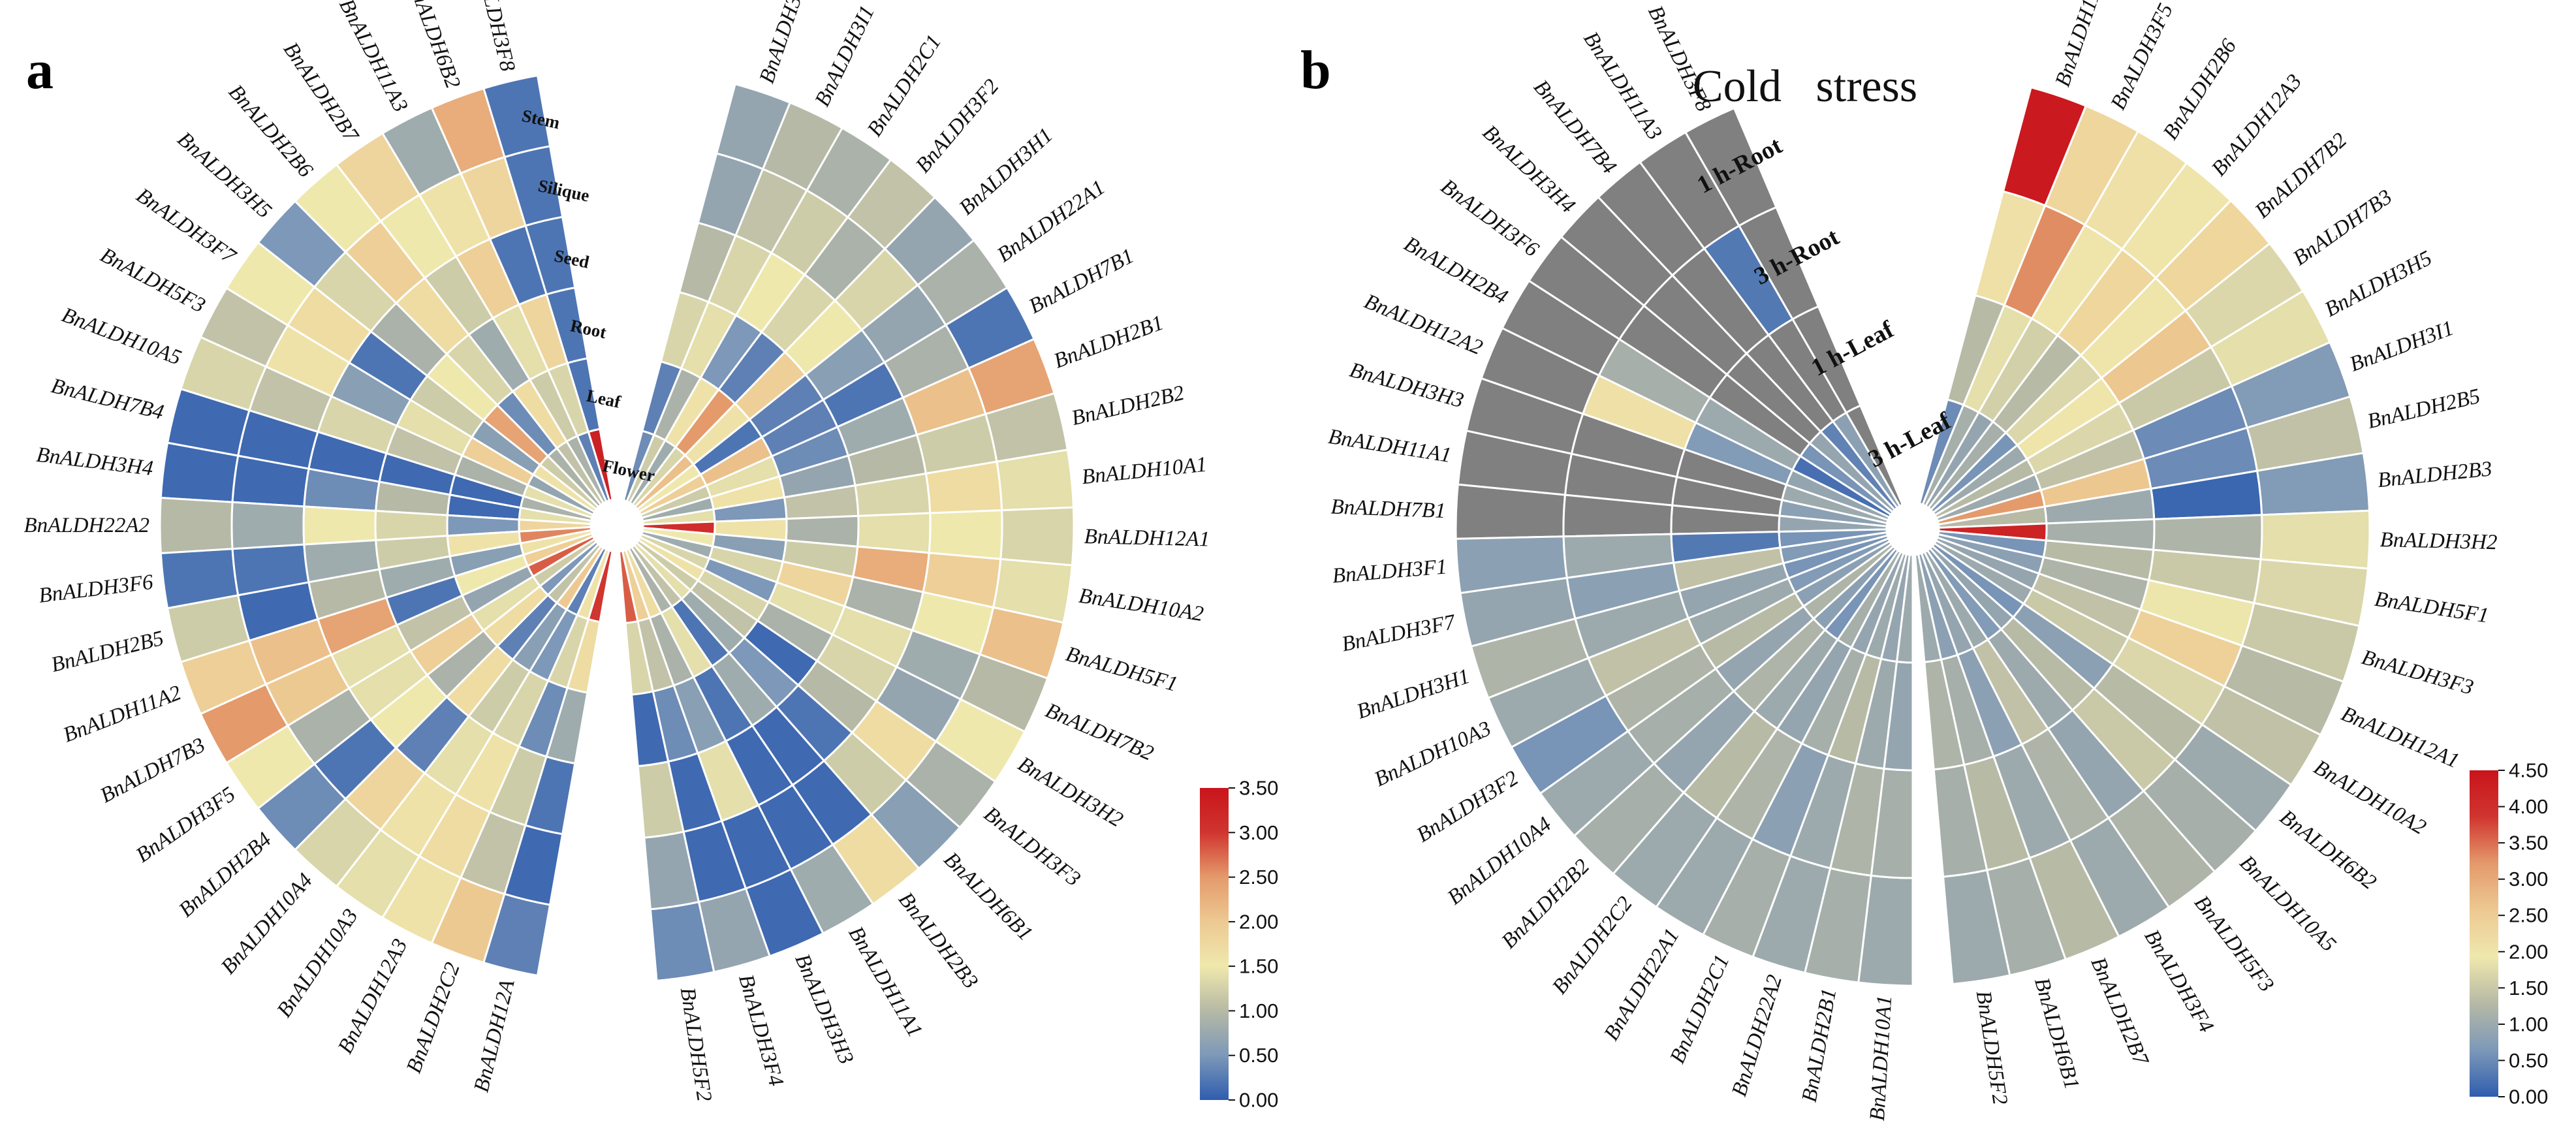 This screenshot has height=1147, width=2576. What do you see at coordinates (1679, 59) in the screenshot?
I see `gene-label: BnALDH3F8` at bounding box center [1679, 59].